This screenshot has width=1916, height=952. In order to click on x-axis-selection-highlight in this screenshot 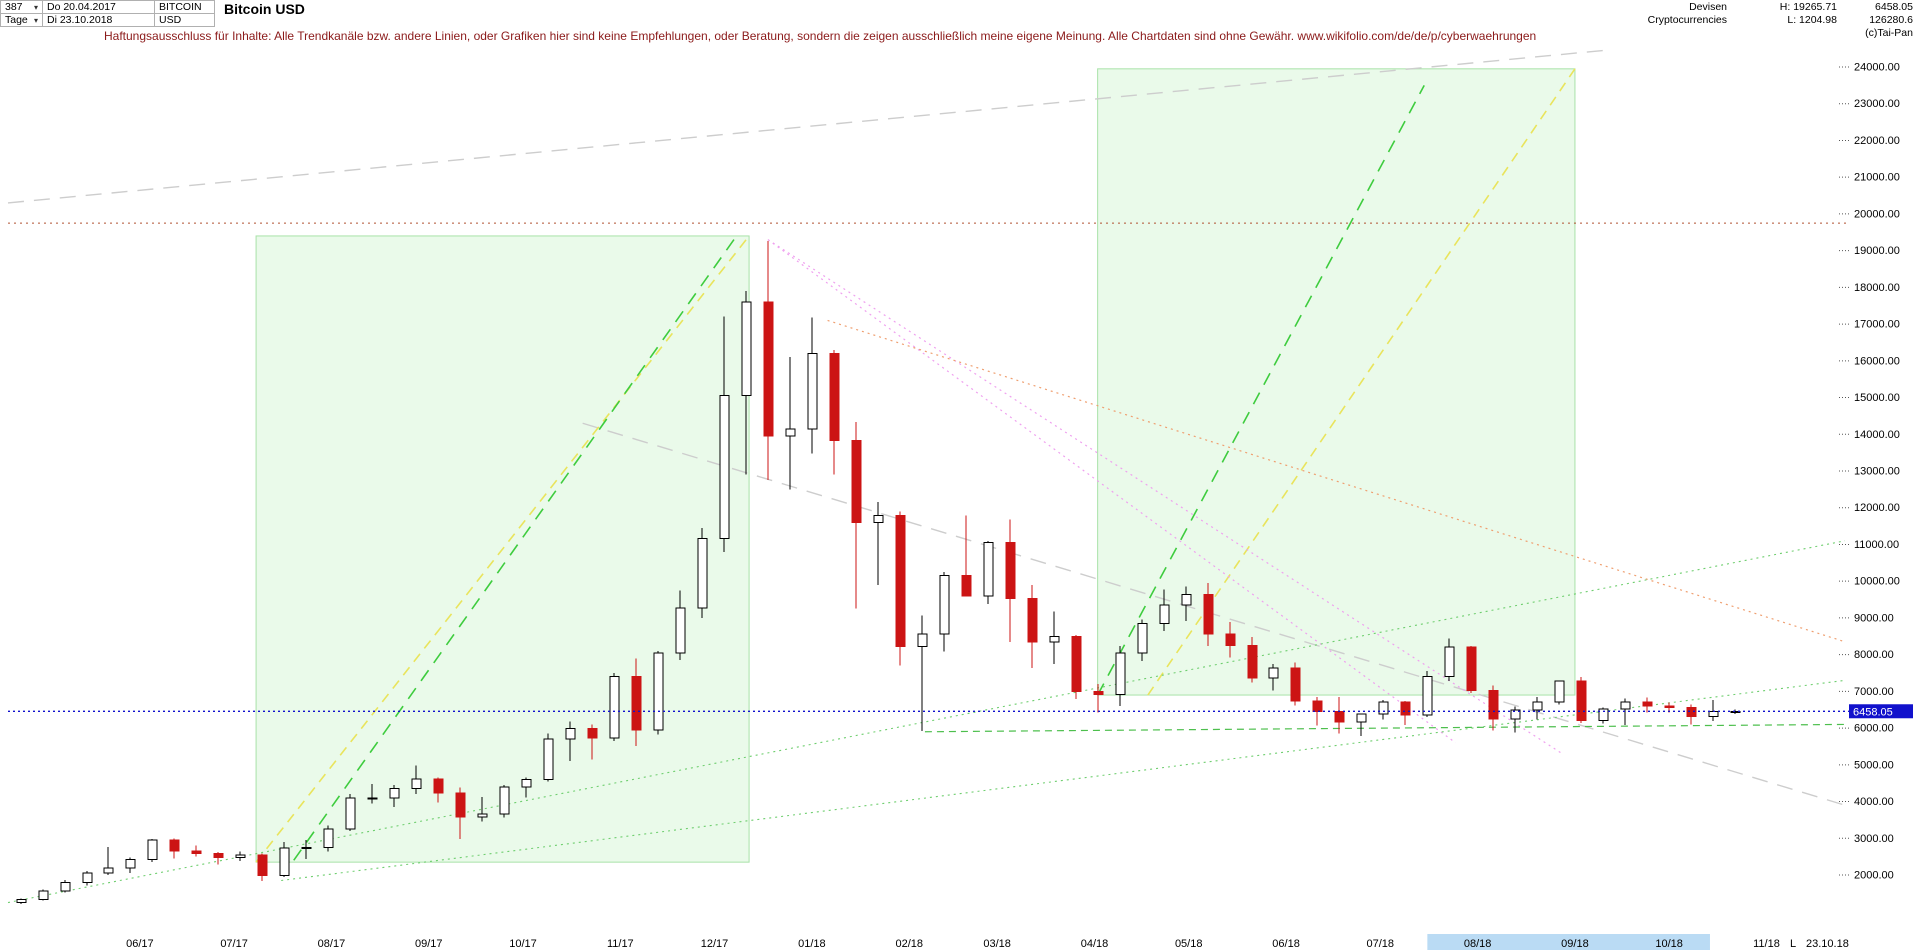, I will do `click(1568, 942)`.